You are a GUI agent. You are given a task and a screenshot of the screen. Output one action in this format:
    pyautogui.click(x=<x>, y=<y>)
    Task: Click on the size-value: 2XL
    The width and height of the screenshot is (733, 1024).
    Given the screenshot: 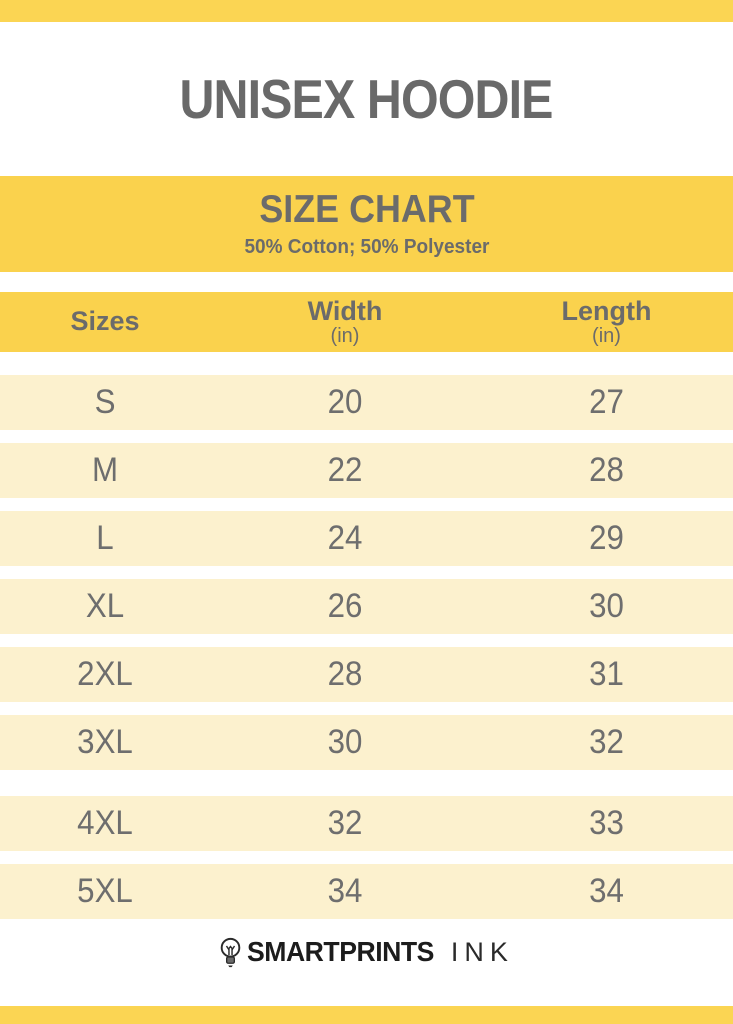 What is the action you would take?
    pyautogui.click(x=105, y=674)
    